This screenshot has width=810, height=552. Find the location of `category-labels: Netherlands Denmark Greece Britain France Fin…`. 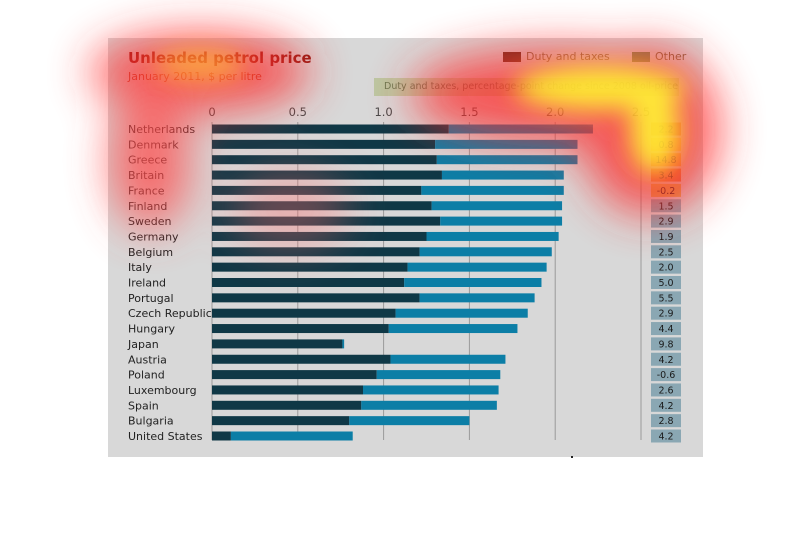

category-labels: Netherlands Denmark Greece Britain France Fin… is located at coordinates (169, 283).